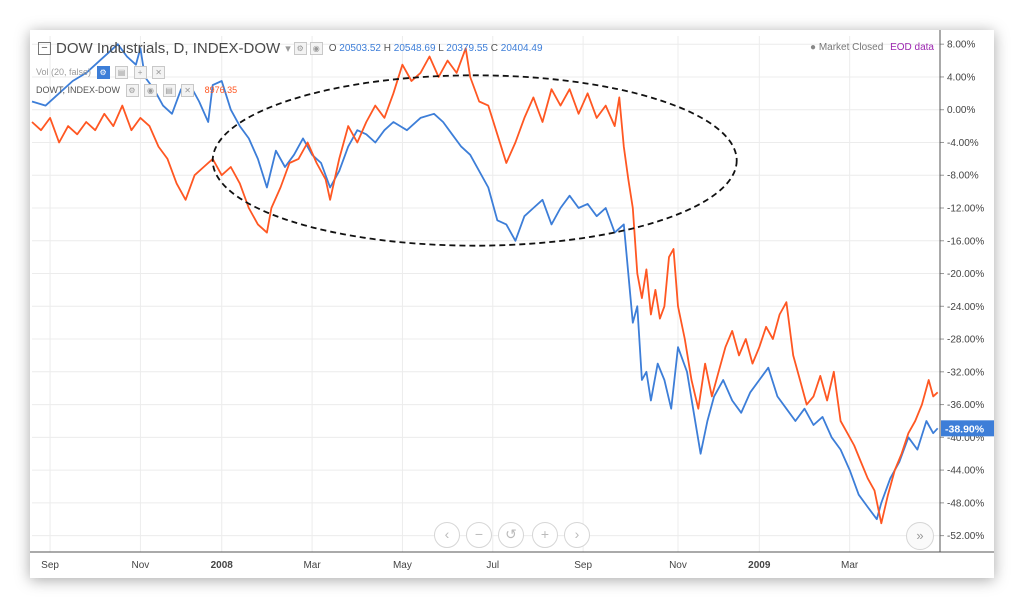 The height and width of the screenshot is (611, 1024). I want to click on volume-study-label: Vol (20, false), so click(64, 72).